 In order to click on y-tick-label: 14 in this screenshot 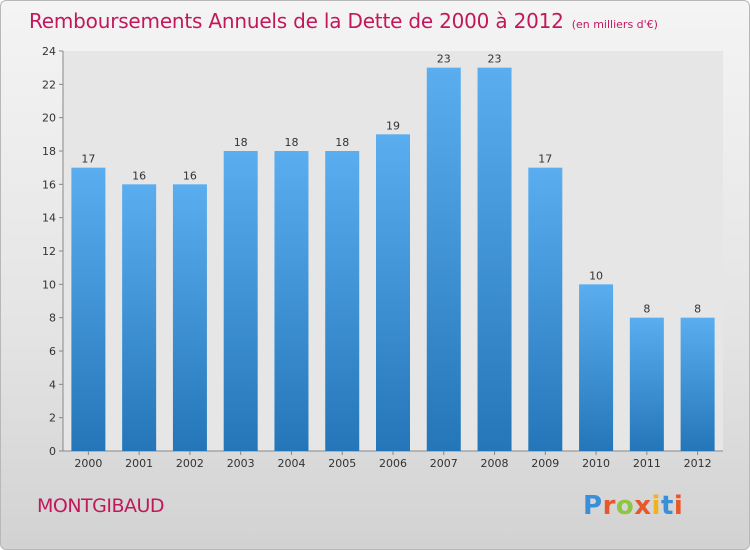, I will do `click(49, 218)`.